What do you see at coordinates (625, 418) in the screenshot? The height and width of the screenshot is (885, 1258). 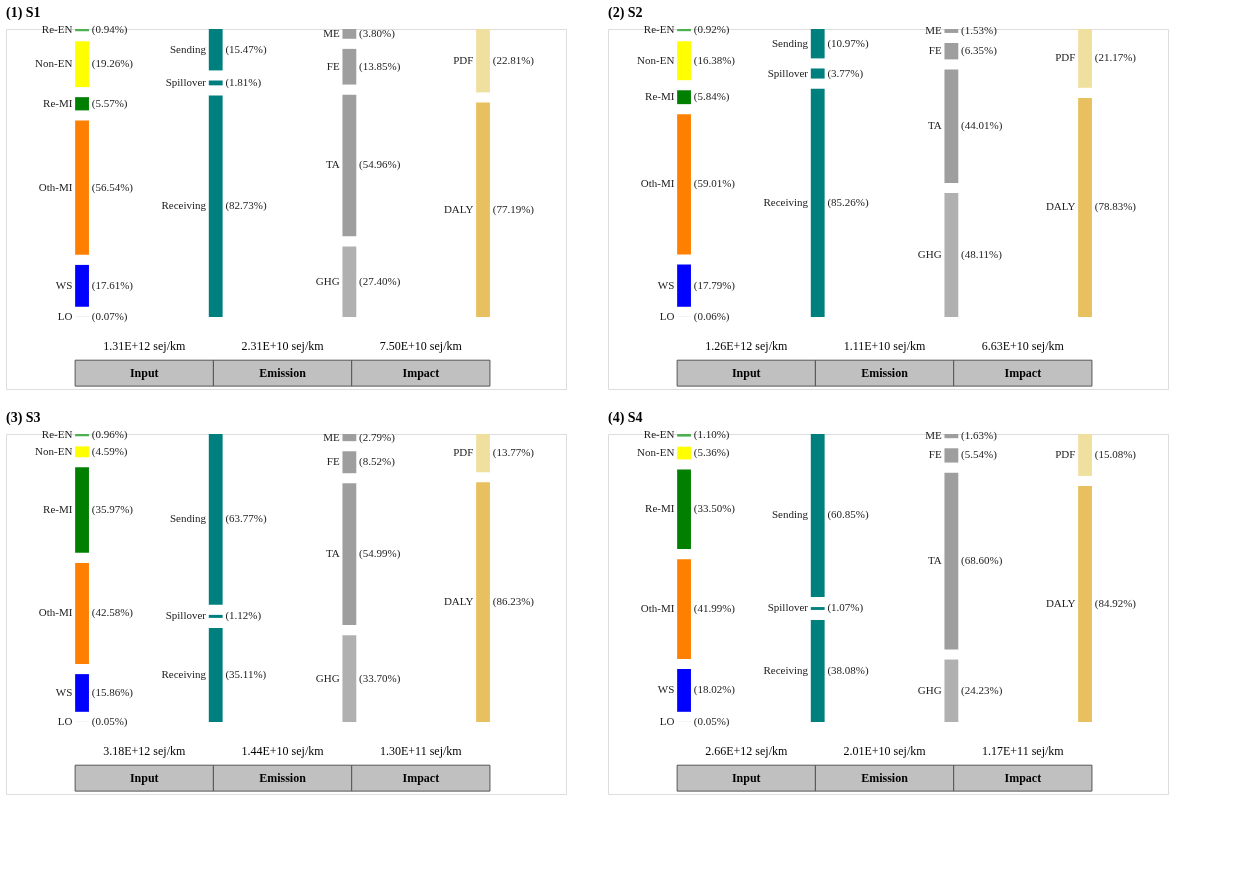 I see `text: (4) S4` at bounding box center [625, 418].